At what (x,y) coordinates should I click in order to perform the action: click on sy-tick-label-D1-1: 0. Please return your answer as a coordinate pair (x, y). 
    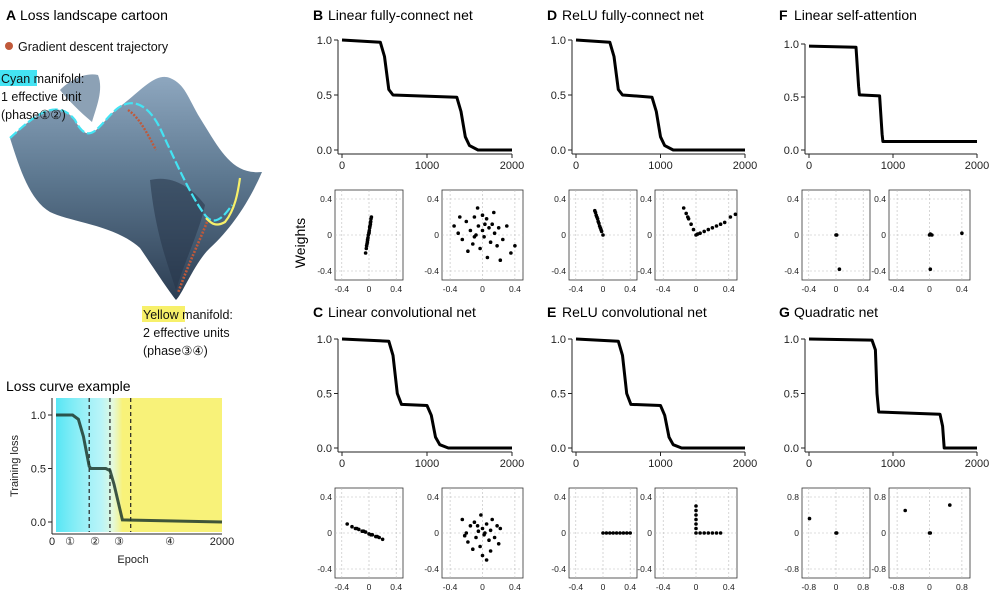
    Looking at the image, I should click on (563, 235).